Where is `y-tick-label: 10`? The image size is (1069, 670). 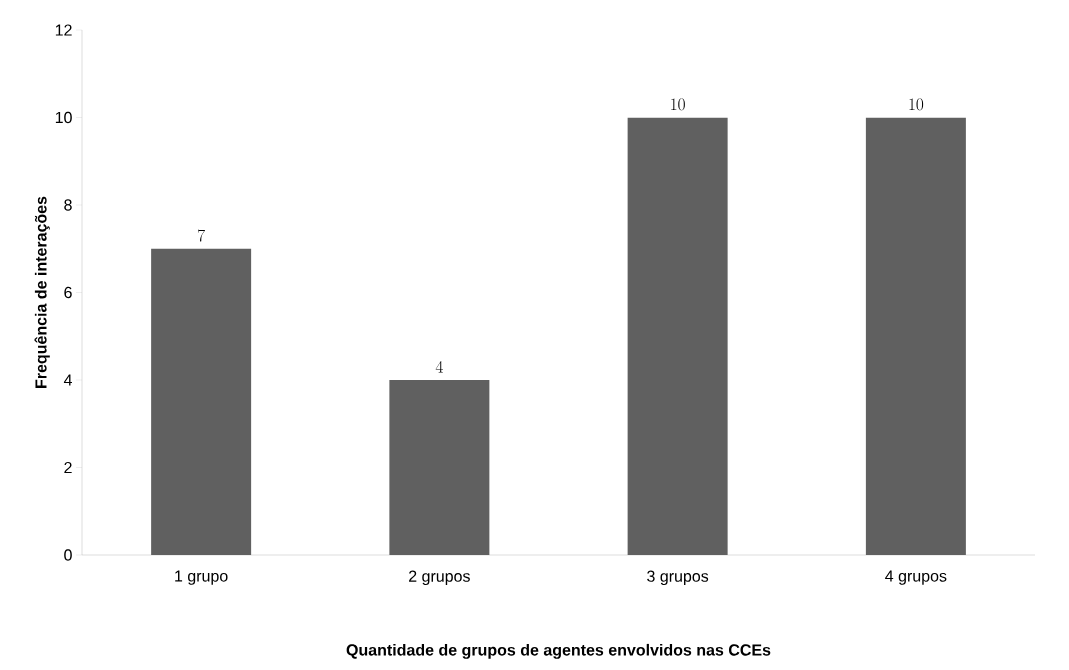 y-tick-label: 10 is located at coordinates (63, 117).